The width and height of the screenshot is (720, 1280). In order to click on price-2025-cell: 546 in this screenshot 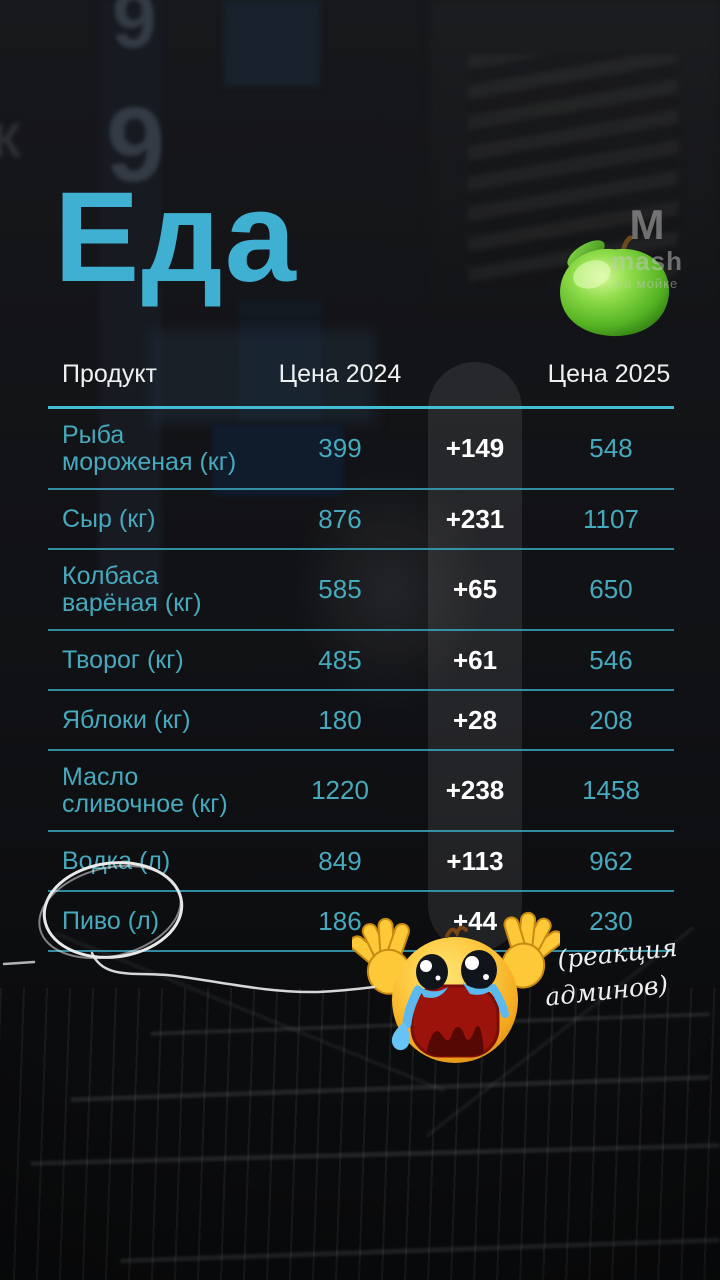, I will do `click(611, 659)`.